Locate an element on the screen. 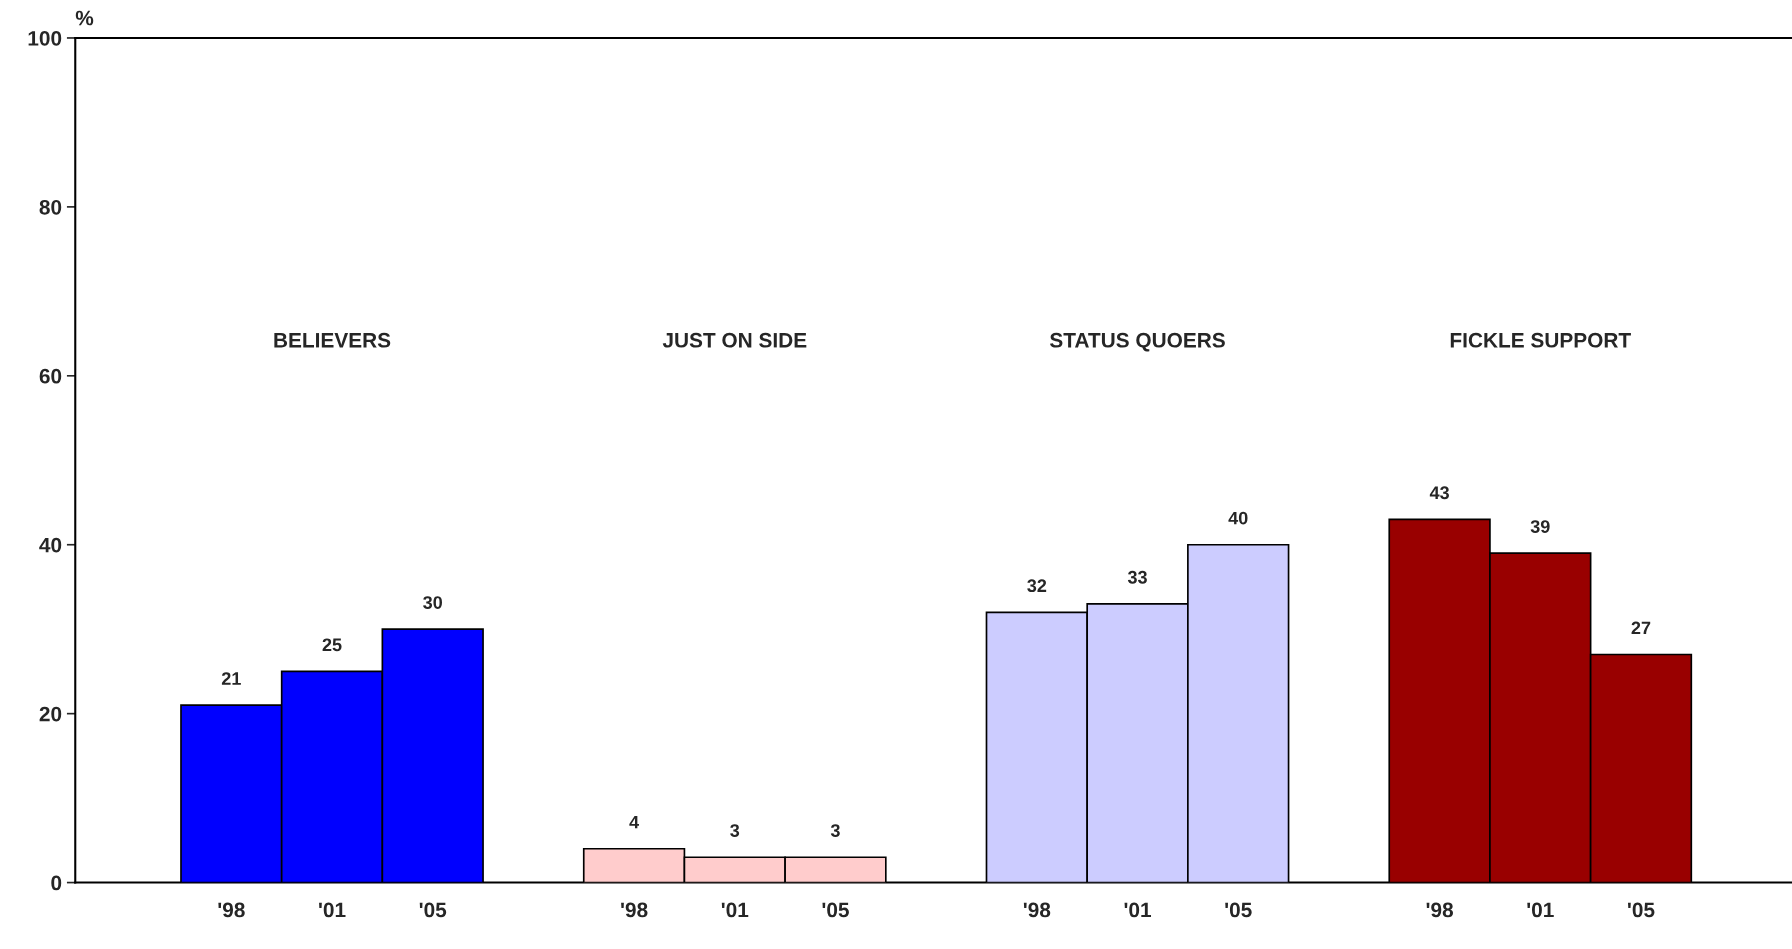 This screenshot has width=1792, height=949. y-tick-label: 60 is located at coordinates (50, 376).